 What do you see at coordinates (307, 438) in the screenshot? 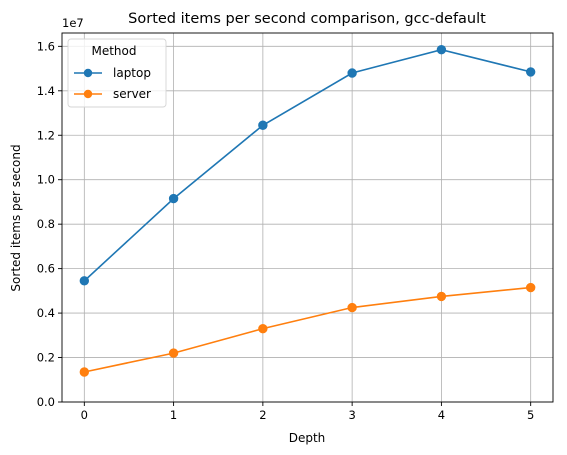
I see `x-axis-label: Depth` at bounding box center [307, 438].